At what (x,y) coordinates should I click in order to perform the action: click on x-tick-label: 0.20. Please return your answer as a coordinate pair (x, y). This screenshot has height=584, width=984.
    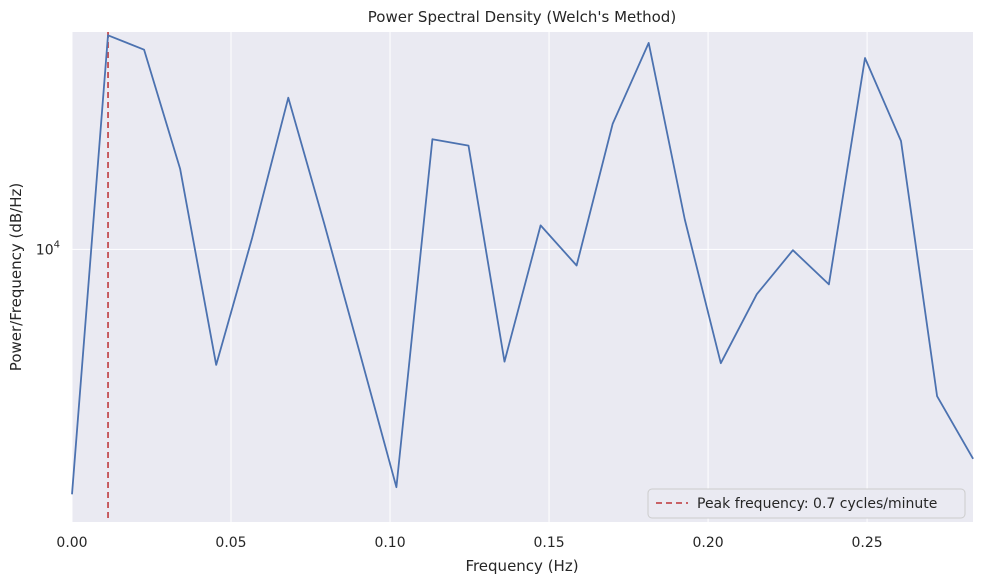
    Looking at the image, I should click on (707, 543).